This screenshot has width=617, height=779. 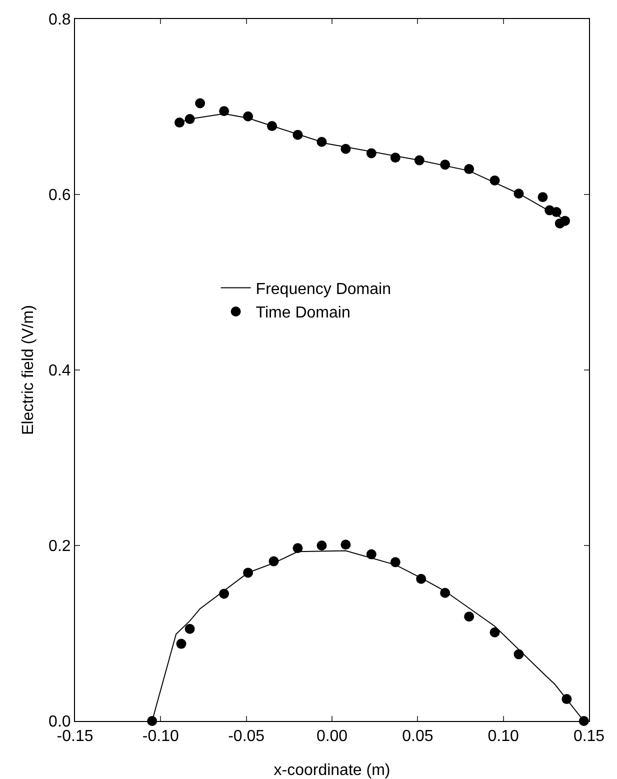 I want to click on x-tick-label: -0.15, so click(x=75, y=737).